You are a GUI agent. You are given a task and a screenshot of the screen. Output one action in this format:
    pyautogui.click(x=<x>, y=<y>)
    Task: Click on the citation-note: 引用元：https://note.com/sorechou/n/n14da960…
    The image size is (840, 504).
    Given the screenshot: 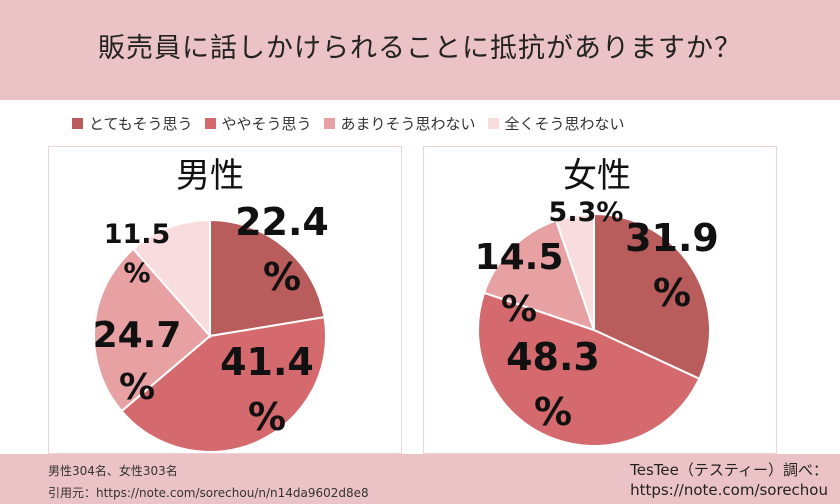 What is the action you would take?
    pyautogui.click(x=208, y=493)
    